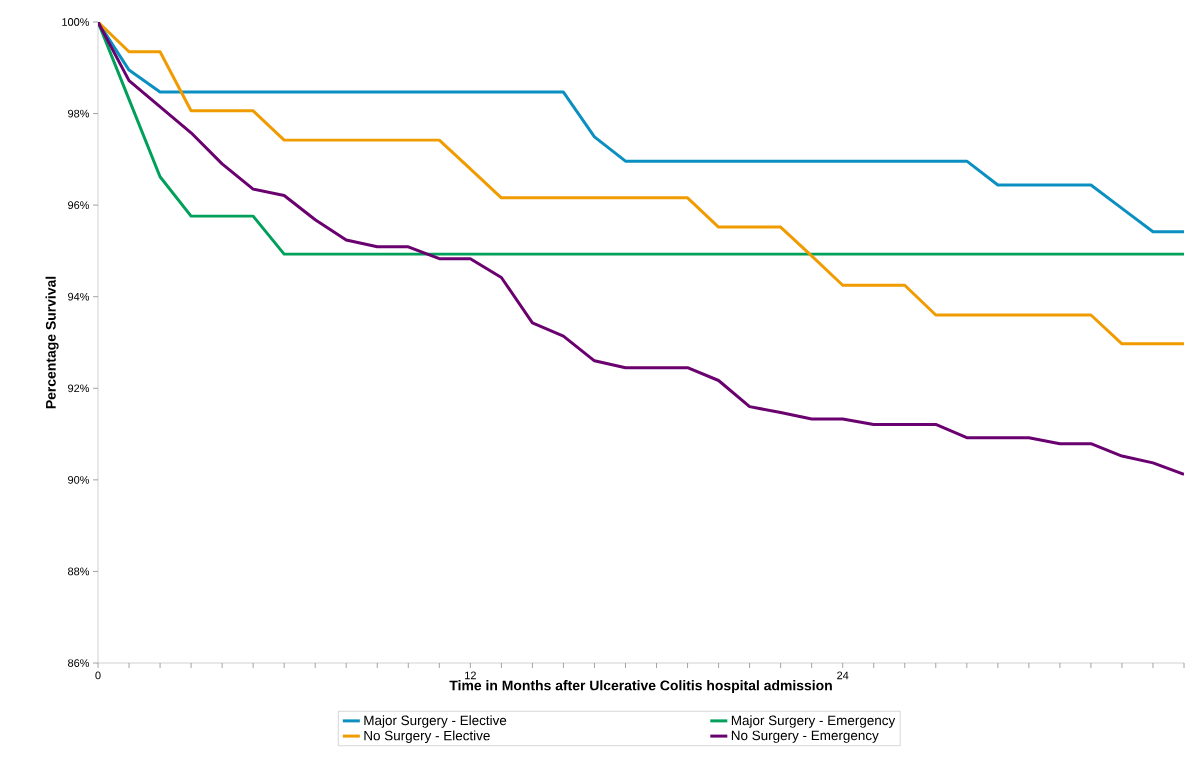 The width and height of the screenshot is (1192, 776). Describe the element at coordinates (470, 675) in the screenshot. I see `x-tick-label: 12` at that location.